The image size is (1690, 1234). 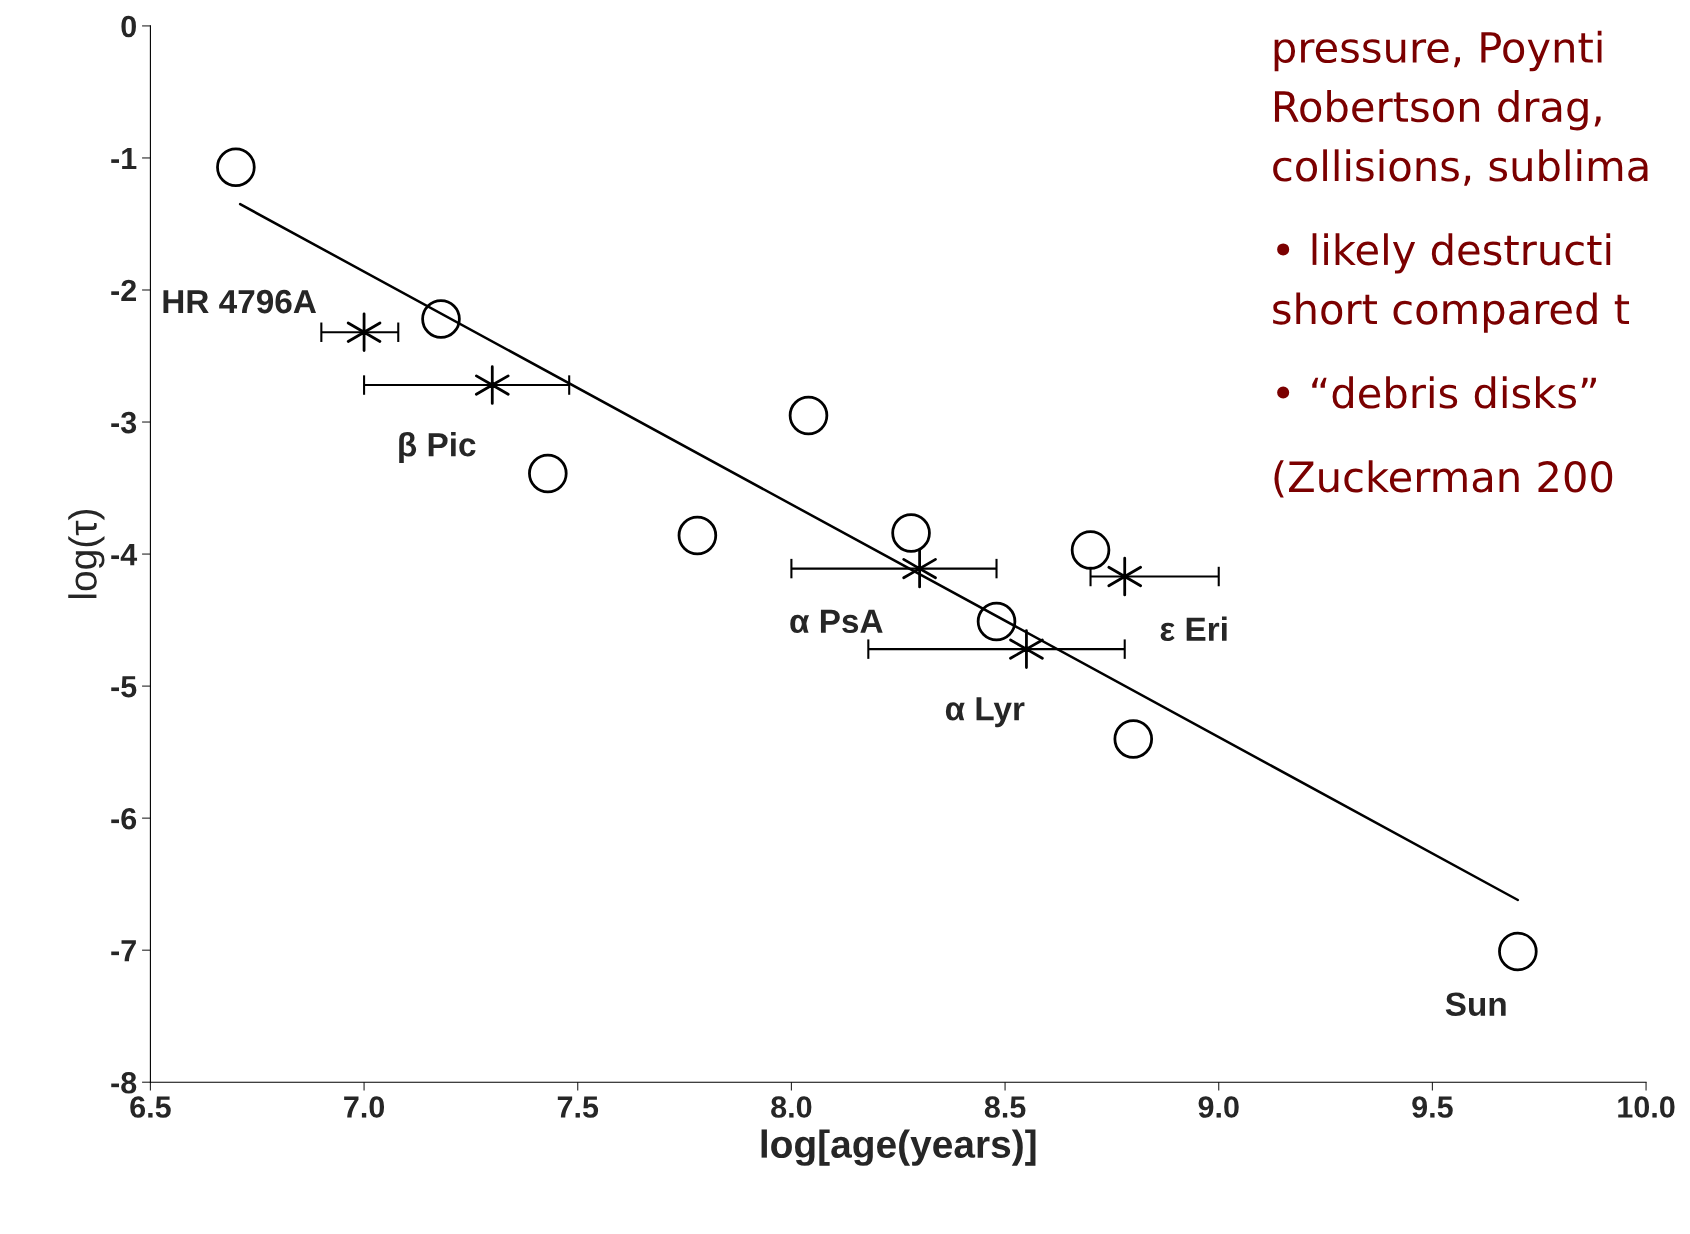 What do you see at coordinates (124, 422) in the screenshot?
I see `y-tick-label: -3` at bounding box center [124, 422].